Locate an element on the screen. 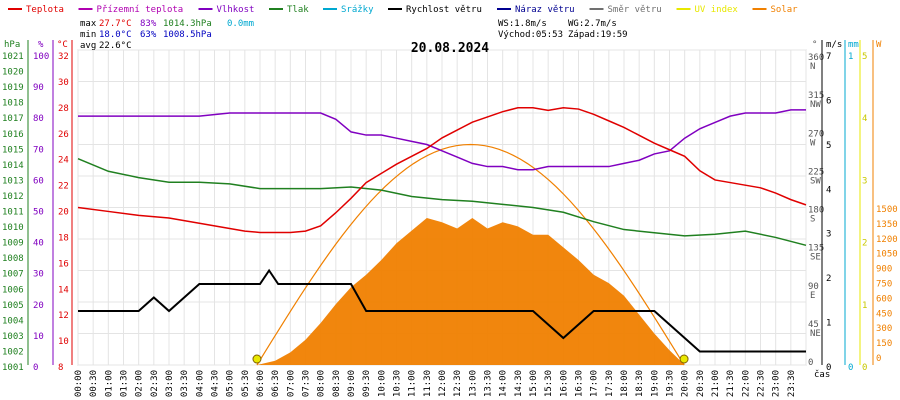 This screenshot has height=400, width=900. axis-tick-c: 20 is located at coordinates (63, 213).